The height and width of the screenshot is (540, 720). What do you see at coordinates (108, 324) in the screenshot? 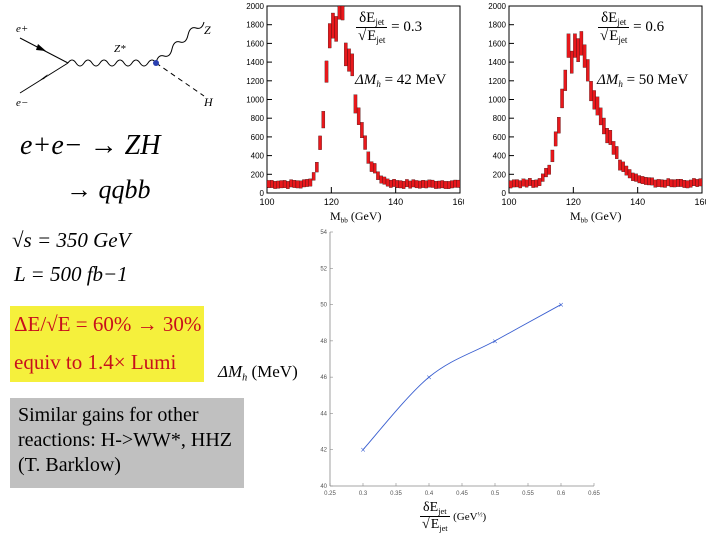
I see `resolution-improvement: ΔE/√E = 60% → 30%` at bounding box center [108, 324].